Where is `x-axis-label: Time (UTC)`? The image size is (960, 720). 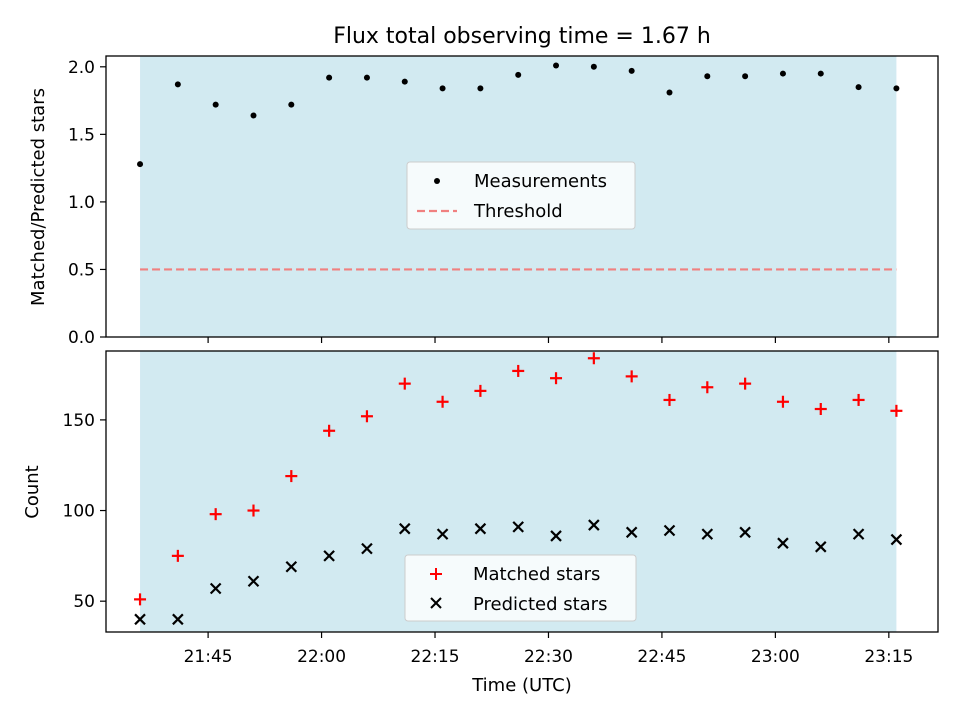 x-axis-label: Time (UTC) is located at coordinates (521, 685).